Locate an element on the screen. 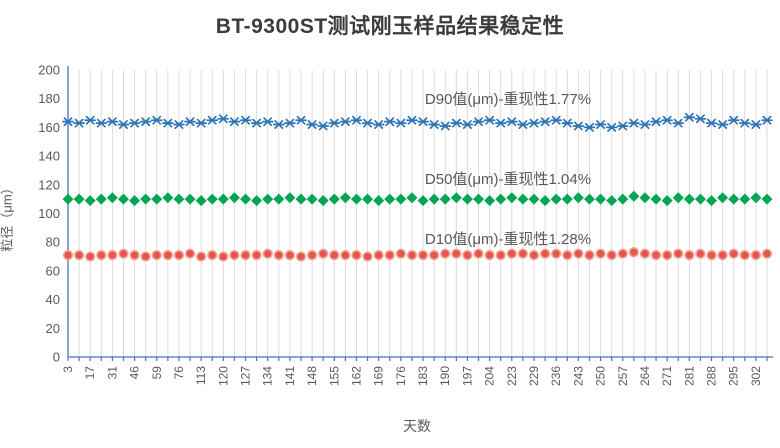 The width and height of the screenshot is (780, 448). svg-text: 76 is located at coordinates (179, 373).